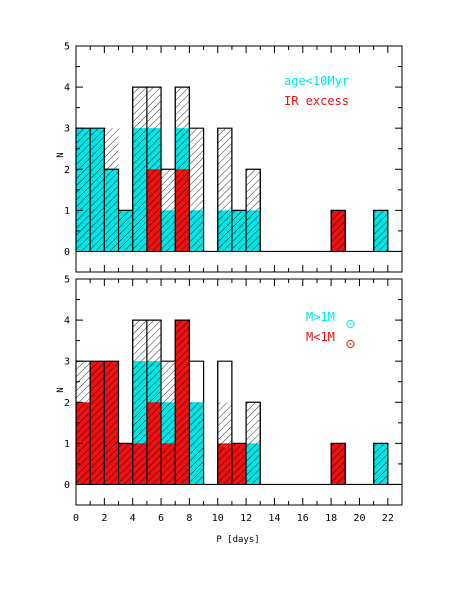 This screenshot has height=599, width=463. Describe the element at coordinates (331, 518) in the screenshot. I see `xtick-label-18: 18` at that location.